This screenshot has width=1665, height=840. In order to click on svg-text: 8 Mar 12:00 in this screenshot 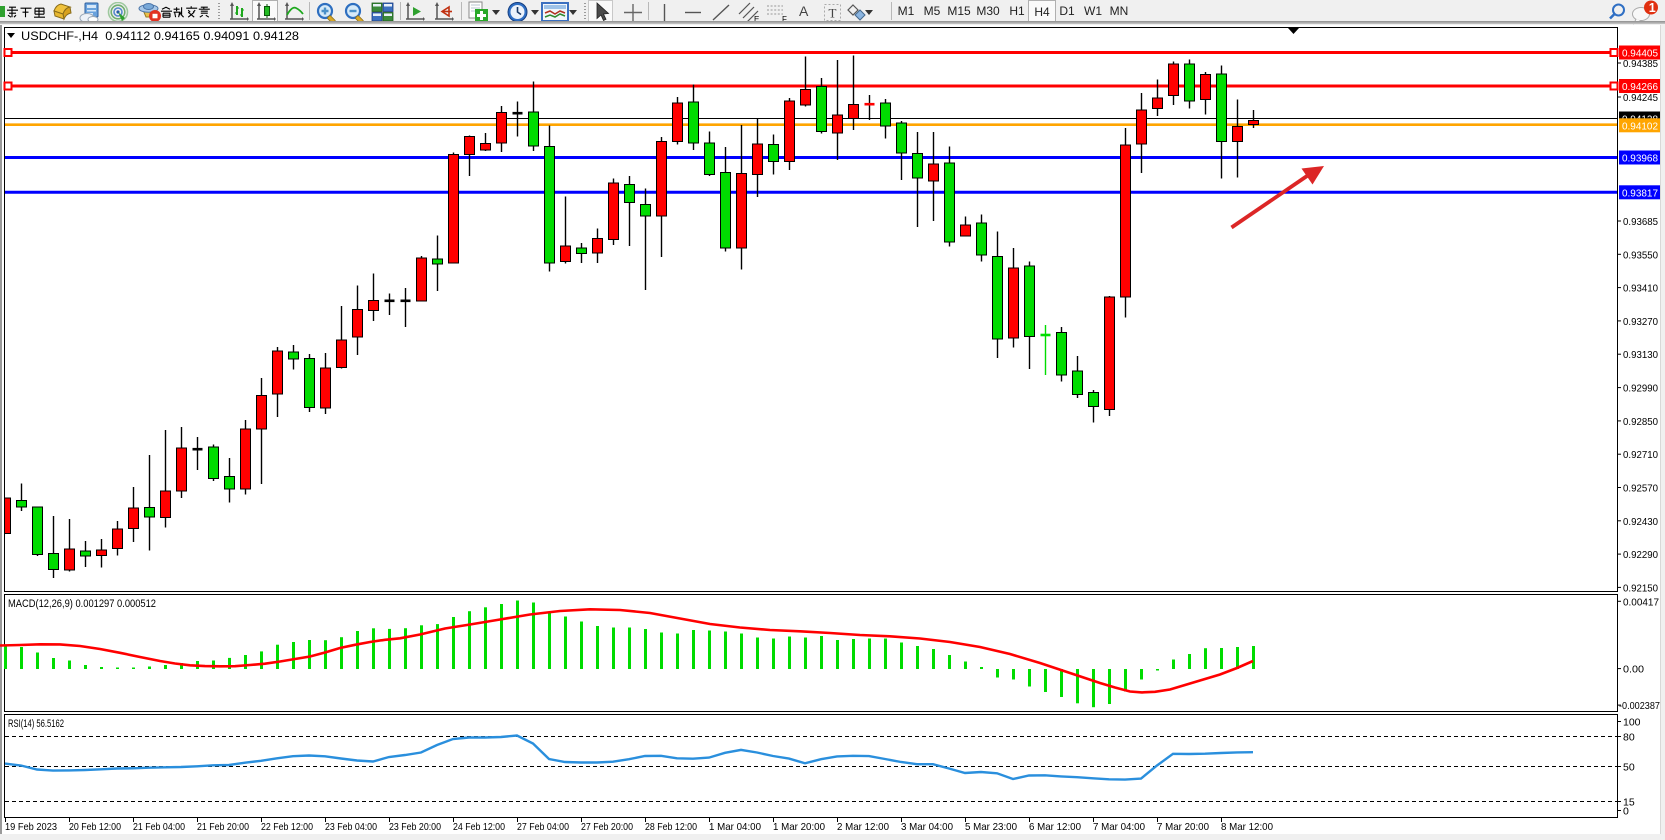, I will do `click(1247, 827)`.